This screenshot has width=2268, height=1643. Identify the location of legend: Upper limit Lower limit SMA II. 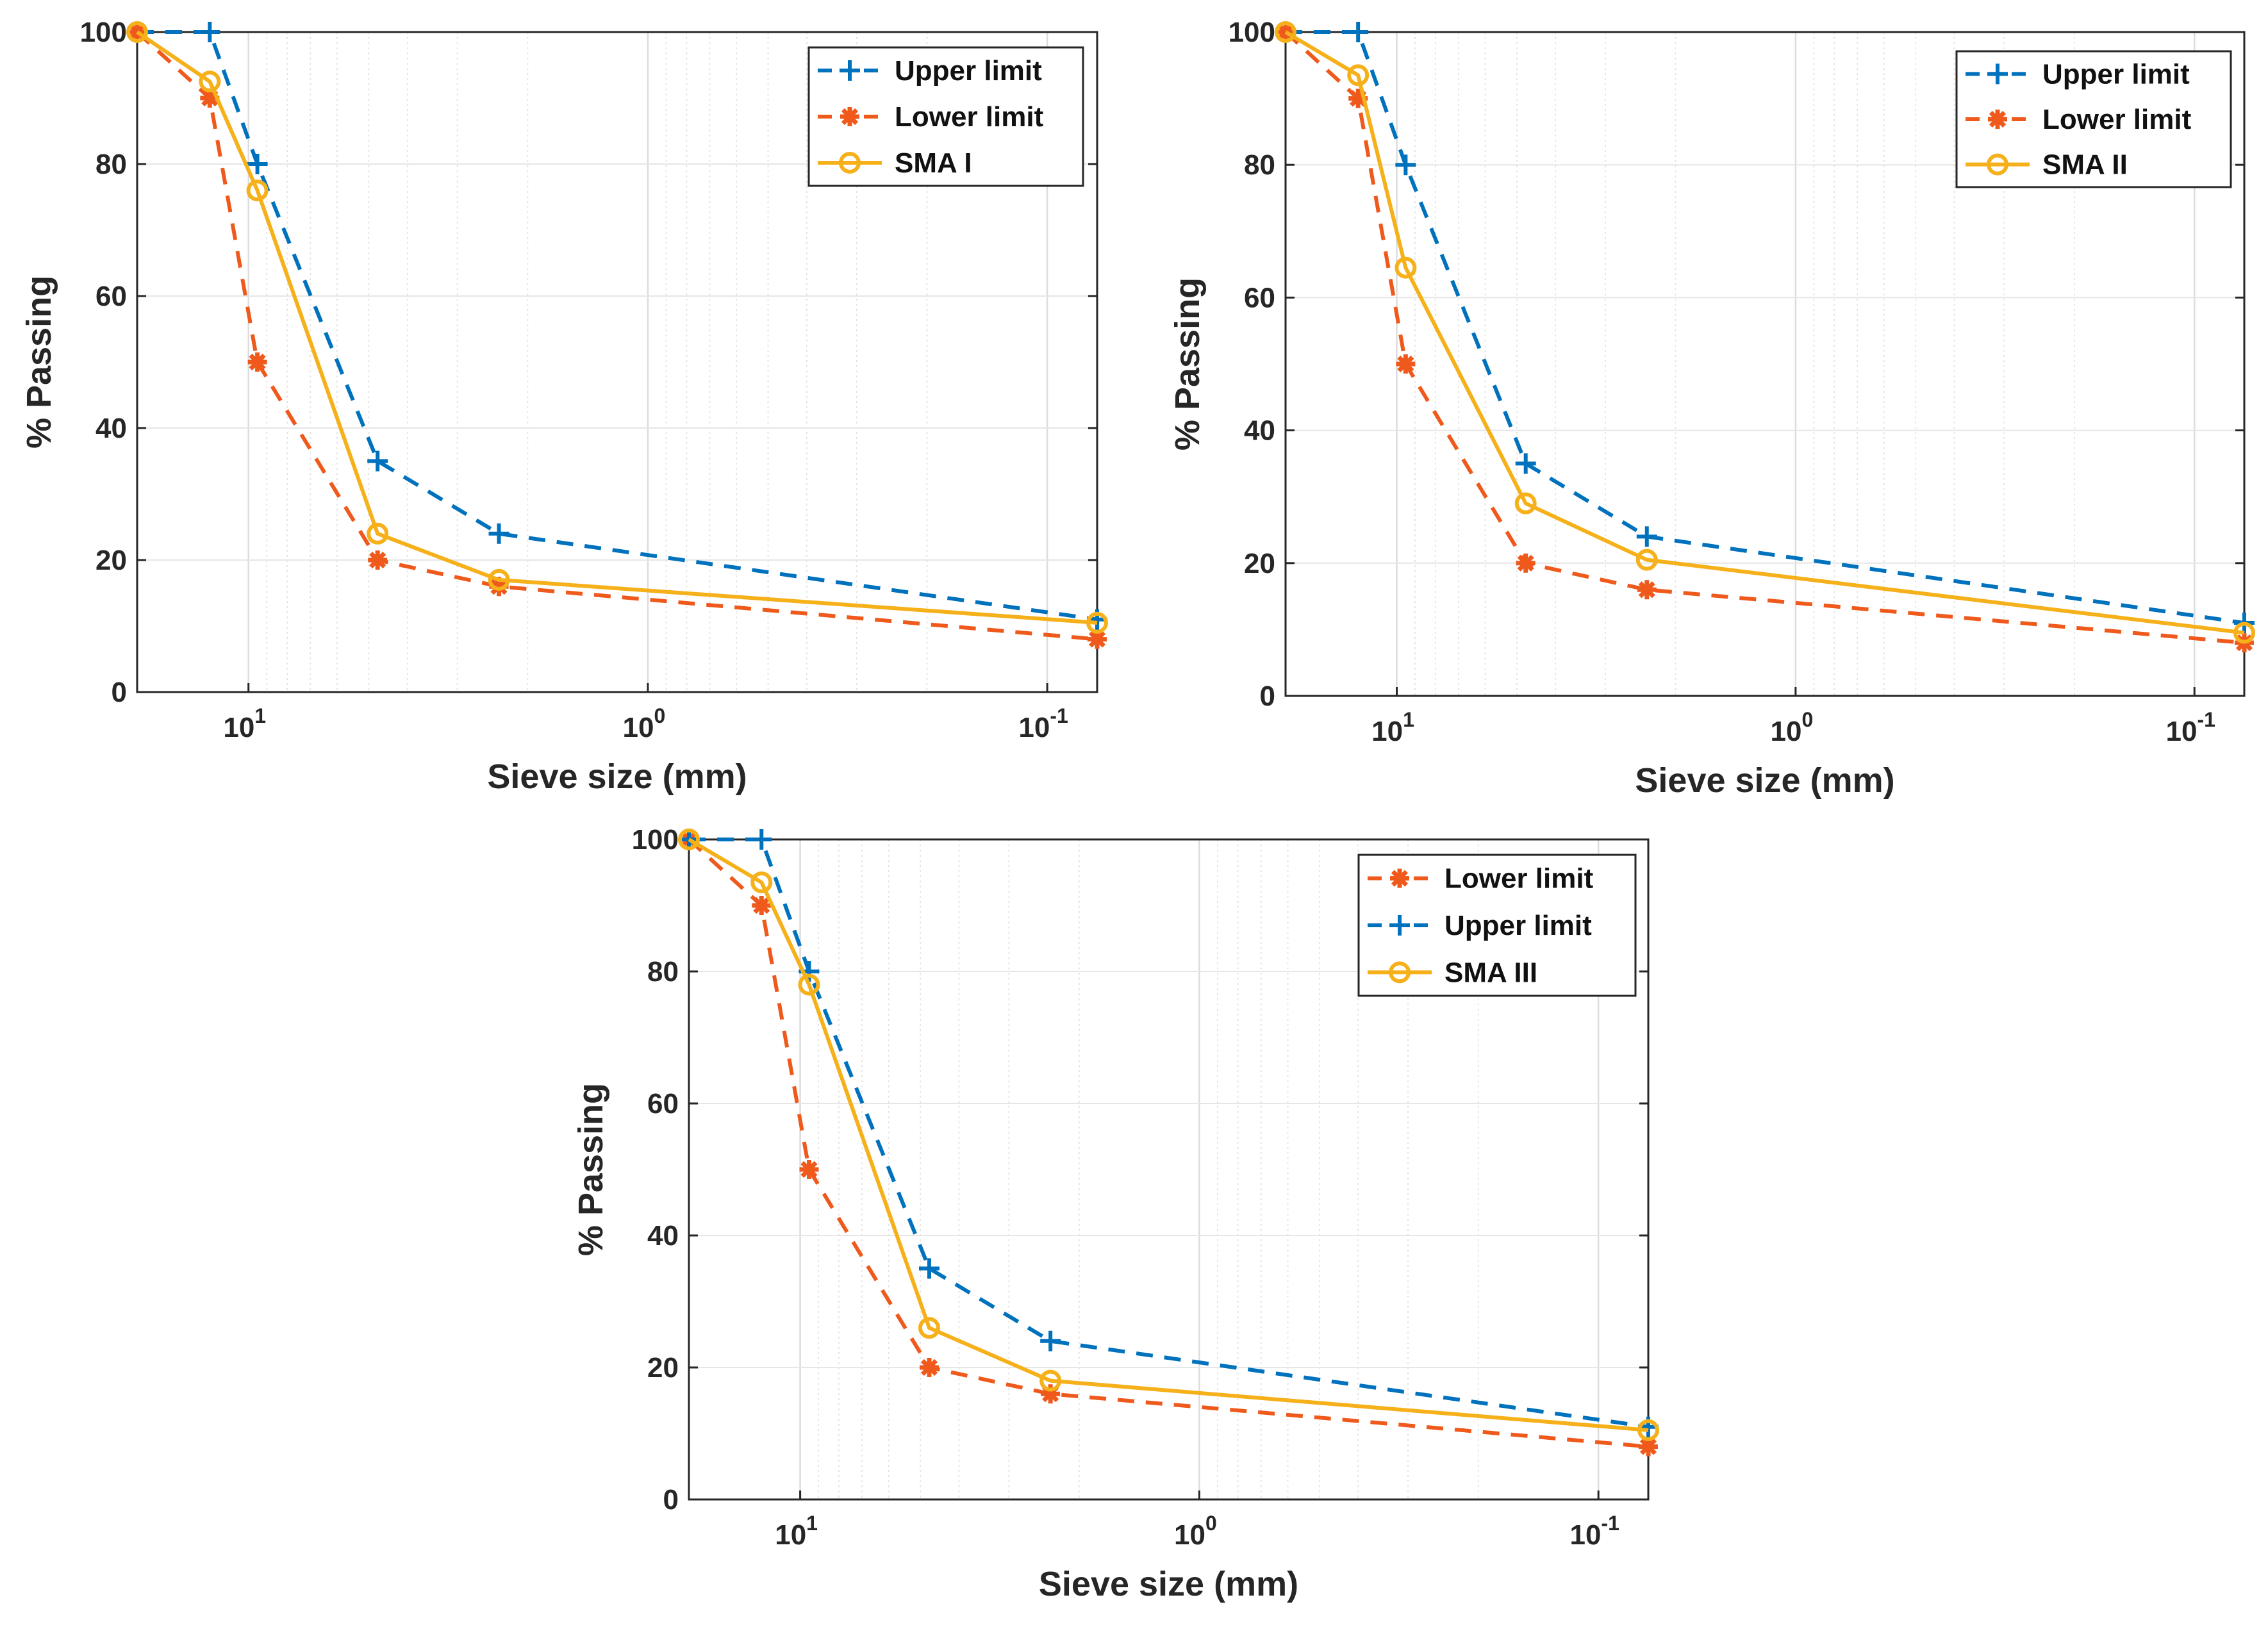
(2093, 119).